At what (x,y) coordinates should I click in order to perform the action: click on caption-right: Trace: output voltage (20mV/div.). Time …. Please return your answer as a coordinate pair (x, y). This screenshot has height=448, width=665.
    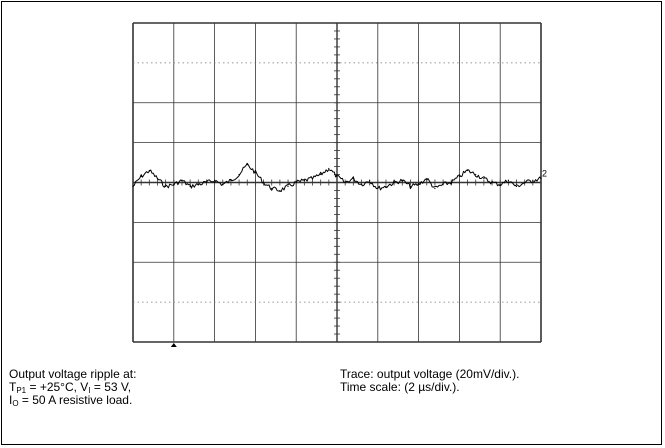
    Looking at the image, I should click on (429, 381).